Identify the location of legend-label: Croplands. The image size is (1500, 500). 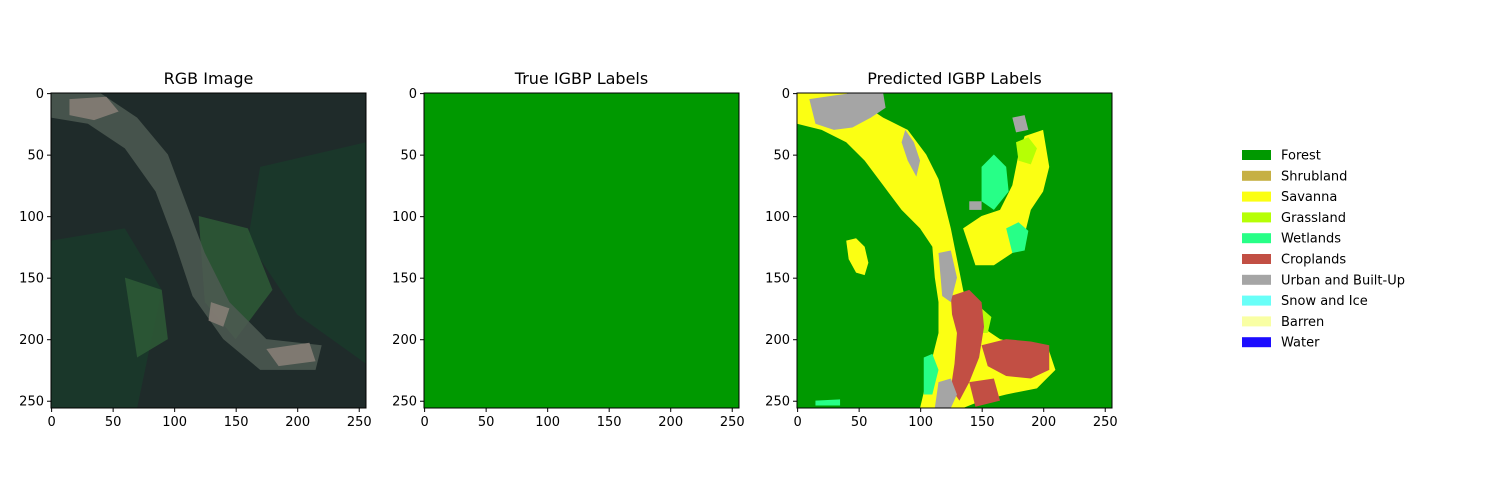
(1313, 260).